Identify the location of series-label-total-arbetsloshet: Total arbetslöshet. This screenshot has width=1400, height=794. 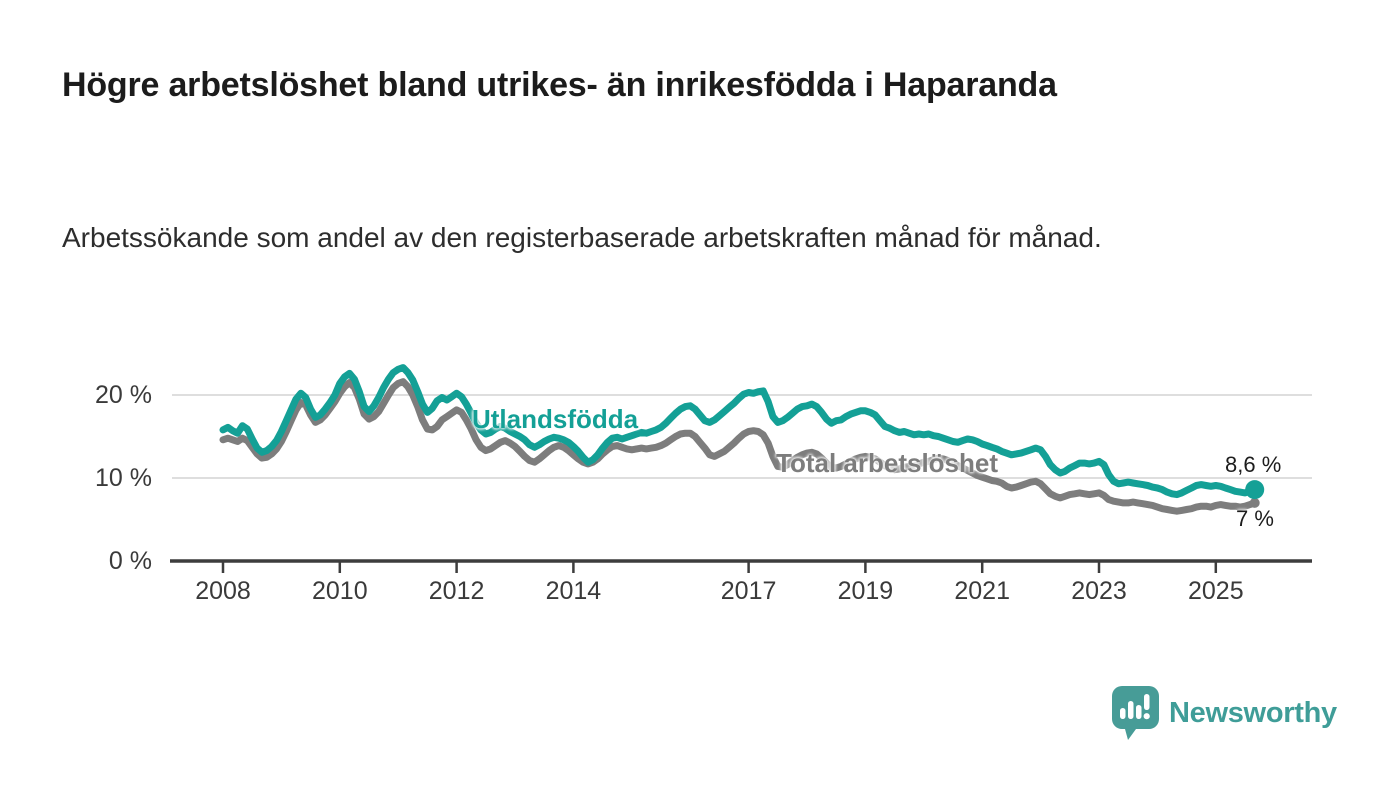
(887, 463).